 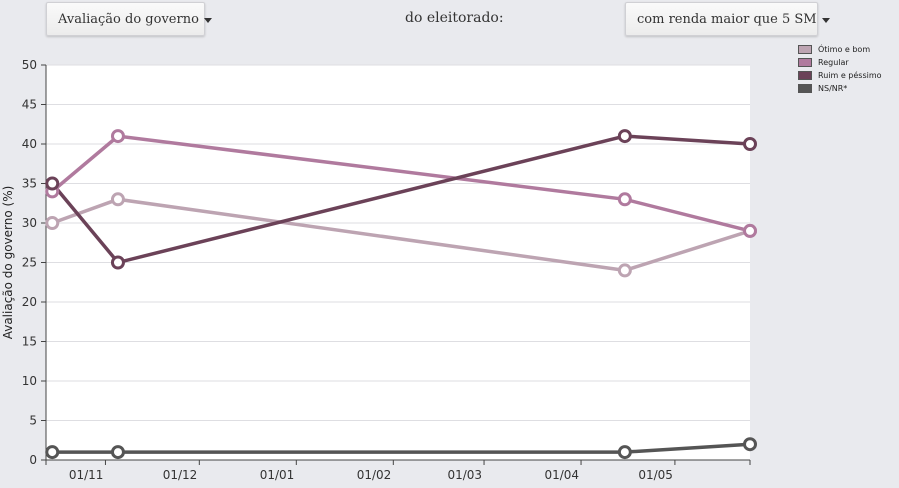 I want to click on legend-item: Regular, so click(x=840, y=62).